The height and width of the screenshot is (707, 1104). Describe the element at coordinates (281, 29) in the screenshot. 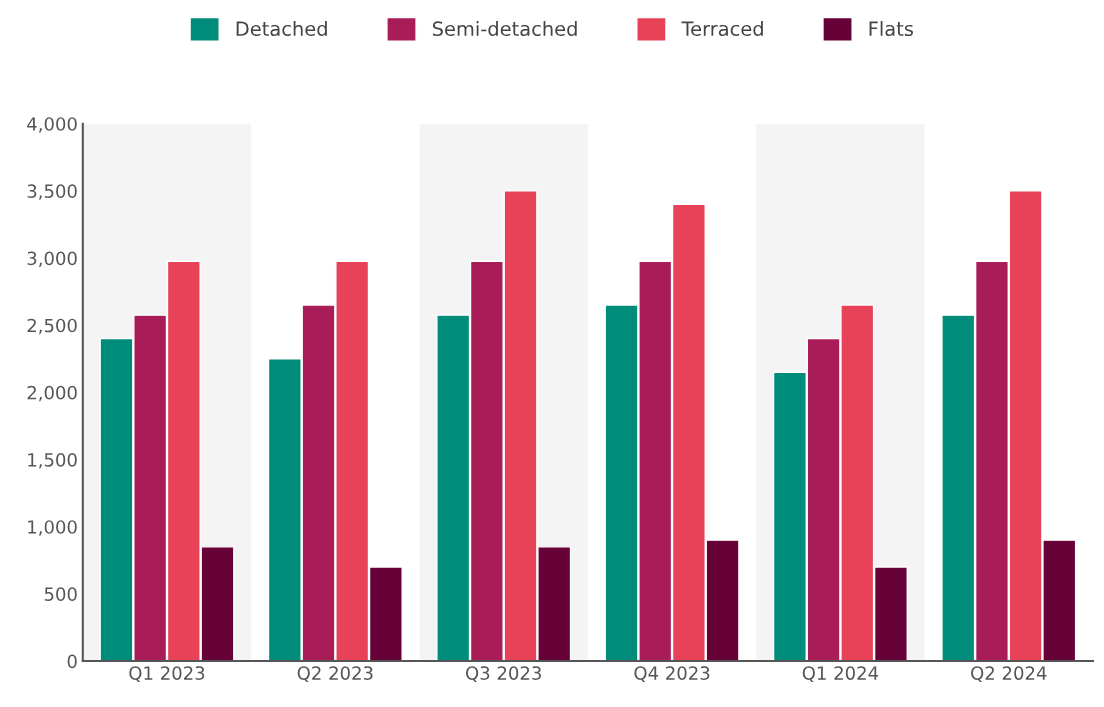

I see `legend-label: Detached` at that location.